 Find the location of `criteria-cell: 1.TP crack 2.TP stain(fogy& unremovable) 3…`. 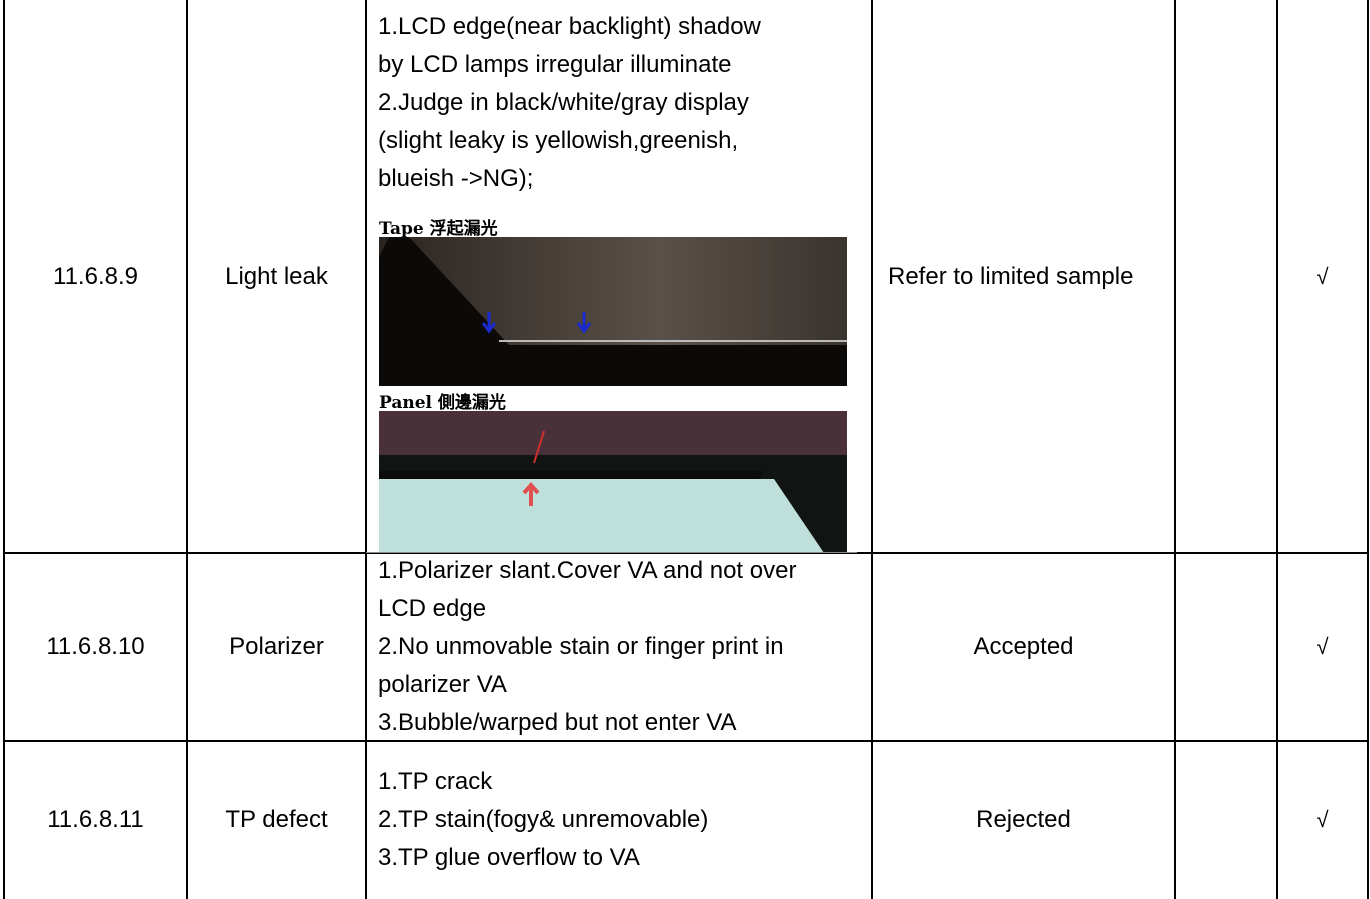

criteria-cell: 1.TP crack 2.TP stain(fogy& unremovable) 3… is located at coordinates (625, 820).